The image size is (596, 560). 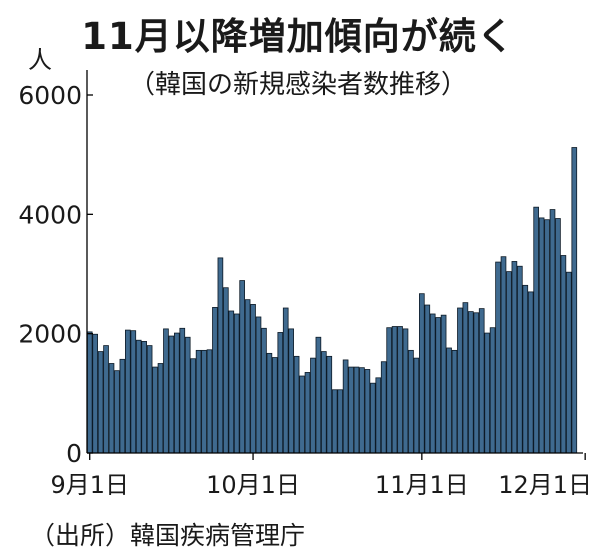 What do you see at coordinates (50, 334) in the screenshot?
I see `y-tick-label: 2000` at bounding box center [50, 334].